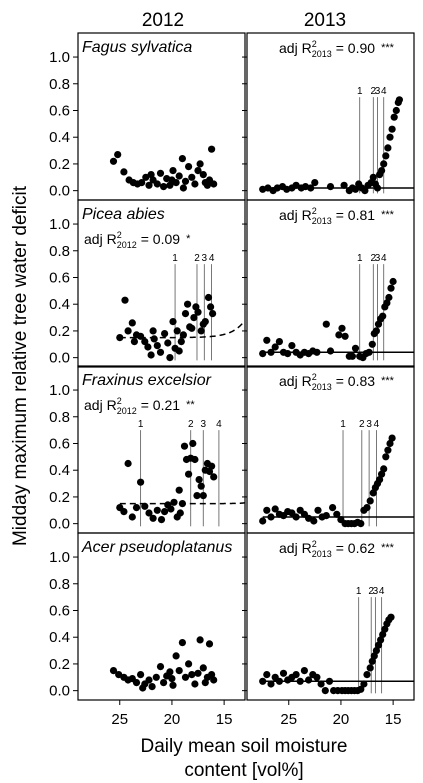  Describe the element at coordinates (393, 719) in the screenshot. I see `x-tick-label: 15` at that location.